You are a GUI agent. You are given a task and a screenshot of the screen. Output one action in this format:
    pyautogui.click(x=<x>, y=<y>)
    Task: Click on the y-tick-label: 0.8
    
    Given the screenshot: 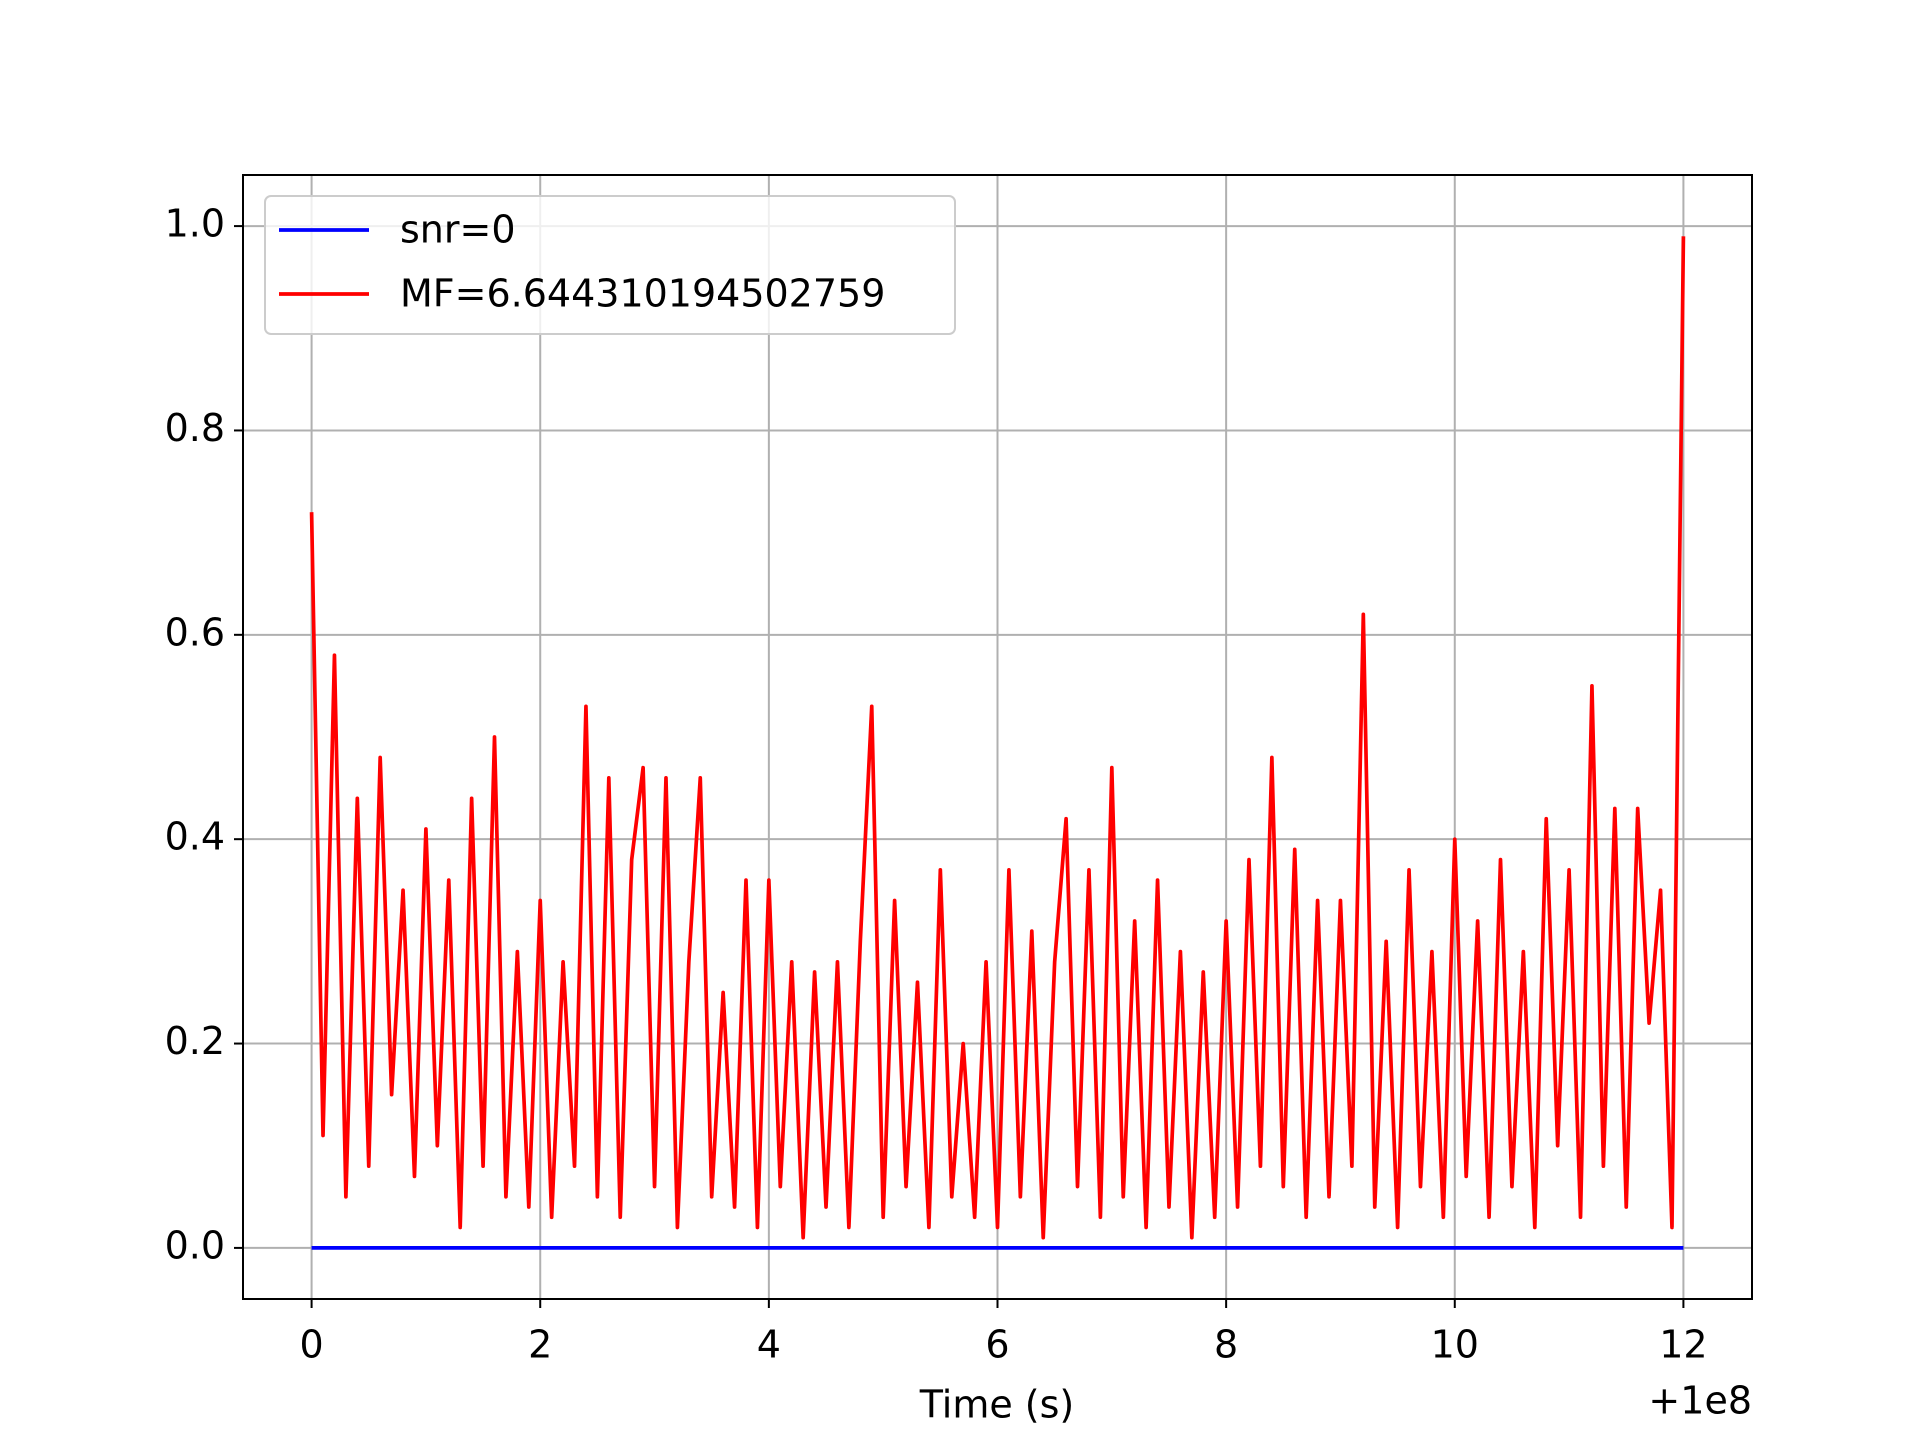 What is the action you would take?
    pyautogui.click(x=195, y=428)
    